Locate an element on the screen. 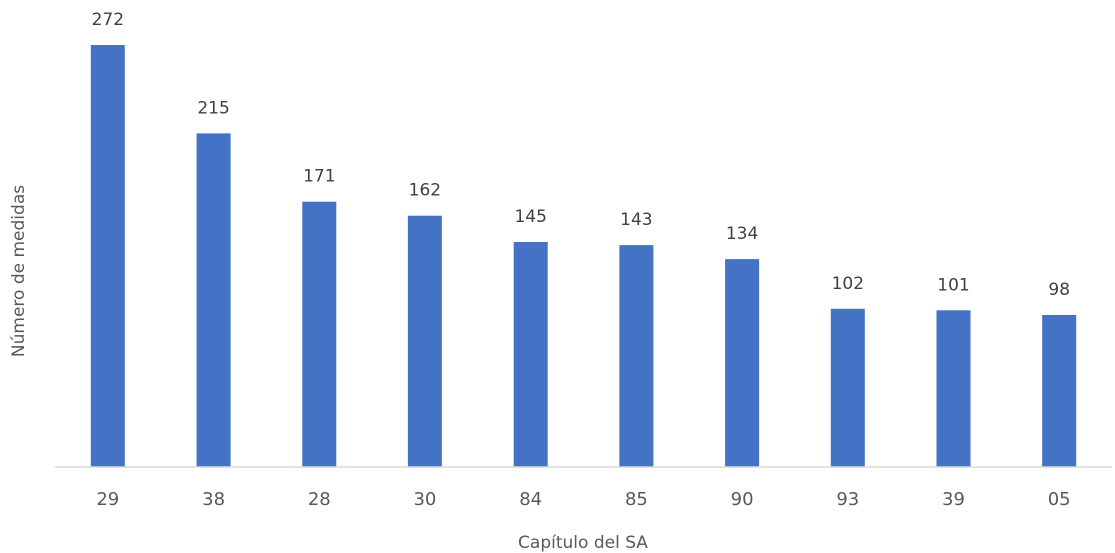  x-tick-label-93: 93 is located at coordinates (847, 499).